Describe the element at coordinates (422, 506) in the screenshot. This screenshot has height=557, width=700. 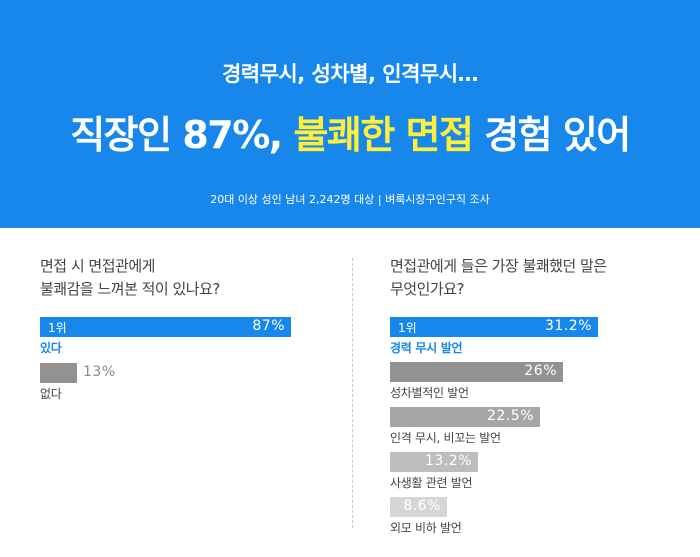
I see `bar-value-label: 8.6%` at that location.